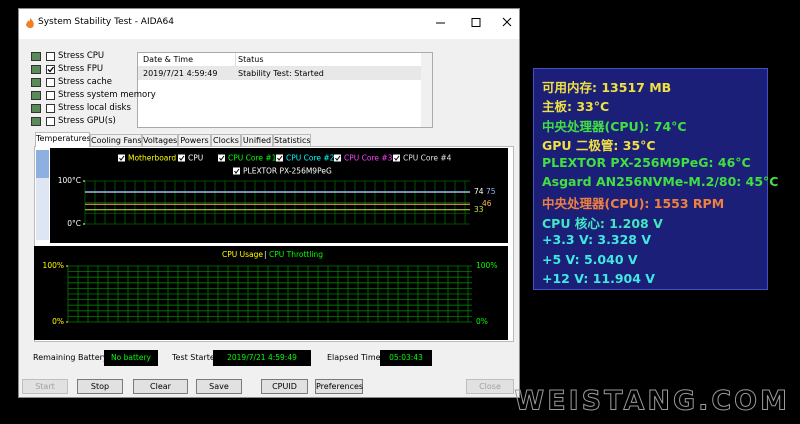 The width and height of the screenshot is (800, 424). Describe the element at coordinates (602, 223) in the screenshot. I see `sensor-reading: CPU 核心: 1.208 V` at that location.